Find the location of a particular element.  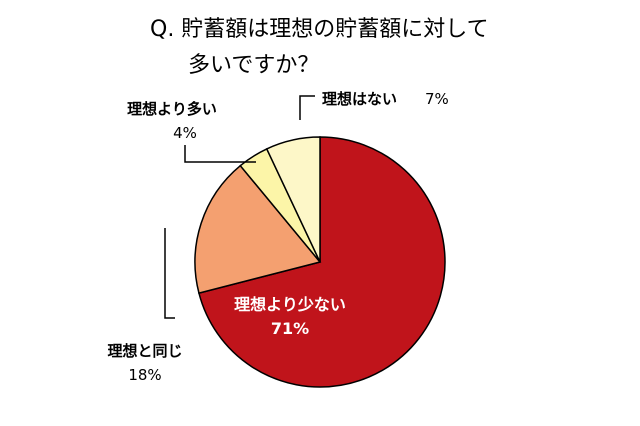

slice-same is located at coordinates (258, 229).